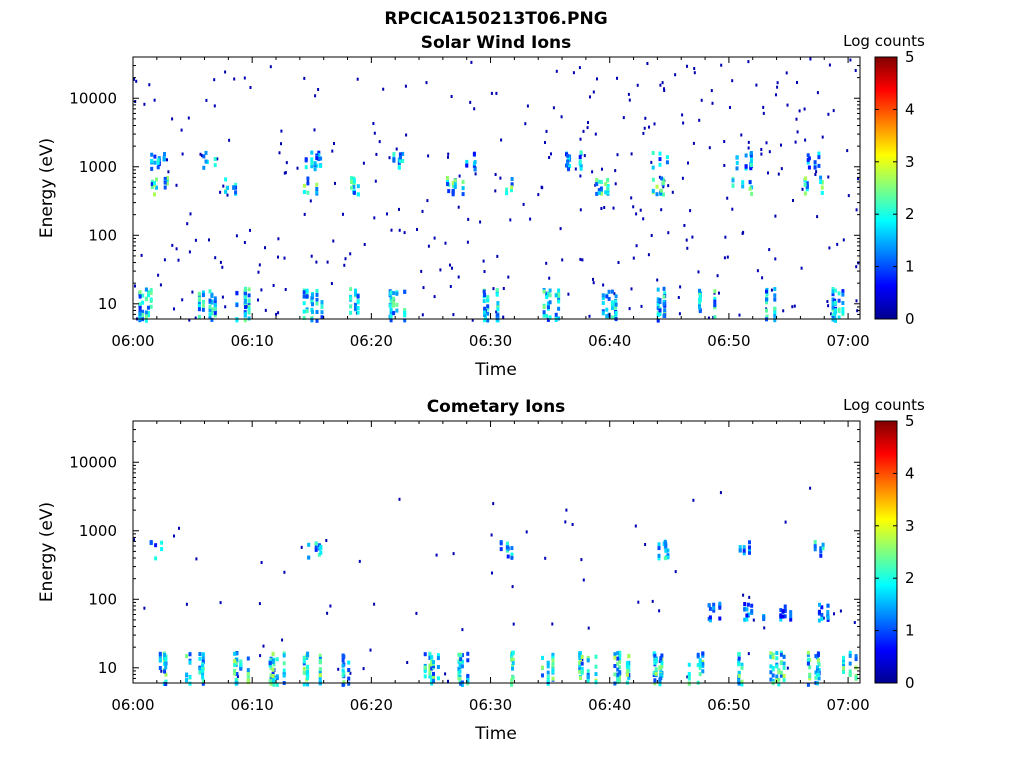 The image size is (1024, 768). Describe the element at coordinates (371, 341) in the screenshot. I see `x-tick-label: 06:20` at that location.